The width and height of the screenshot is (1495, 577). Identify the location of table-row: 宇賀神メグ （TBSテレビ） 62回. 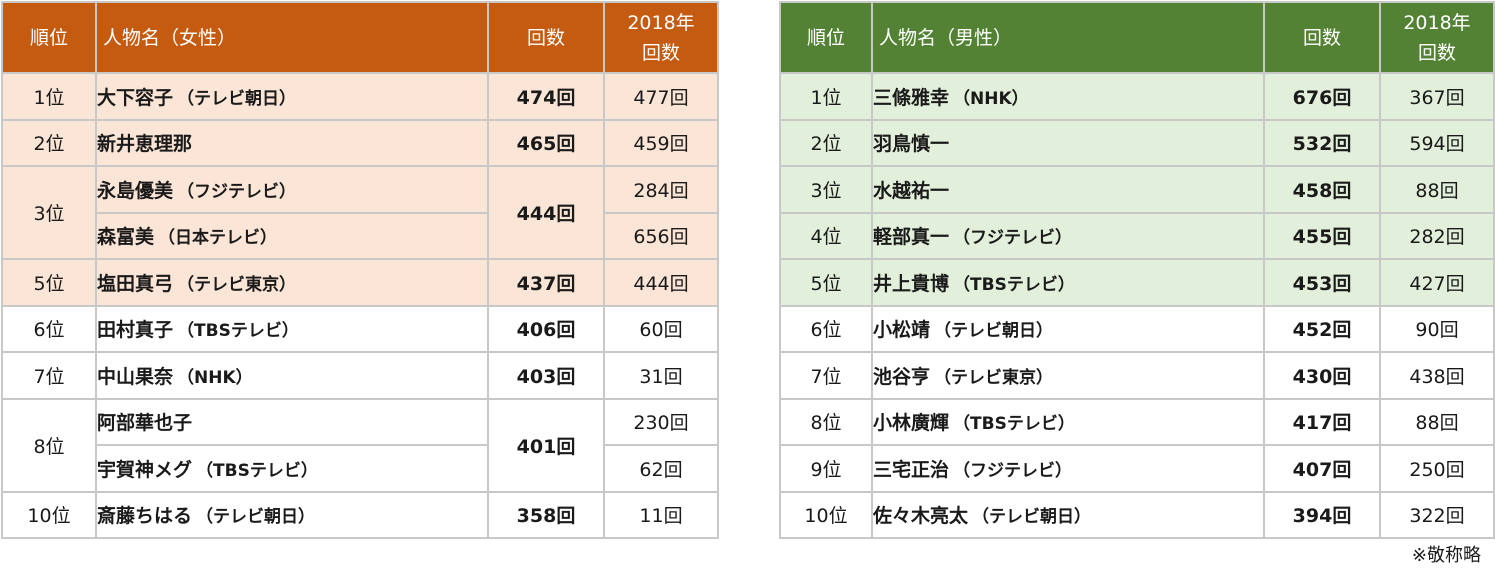
(360, 468).